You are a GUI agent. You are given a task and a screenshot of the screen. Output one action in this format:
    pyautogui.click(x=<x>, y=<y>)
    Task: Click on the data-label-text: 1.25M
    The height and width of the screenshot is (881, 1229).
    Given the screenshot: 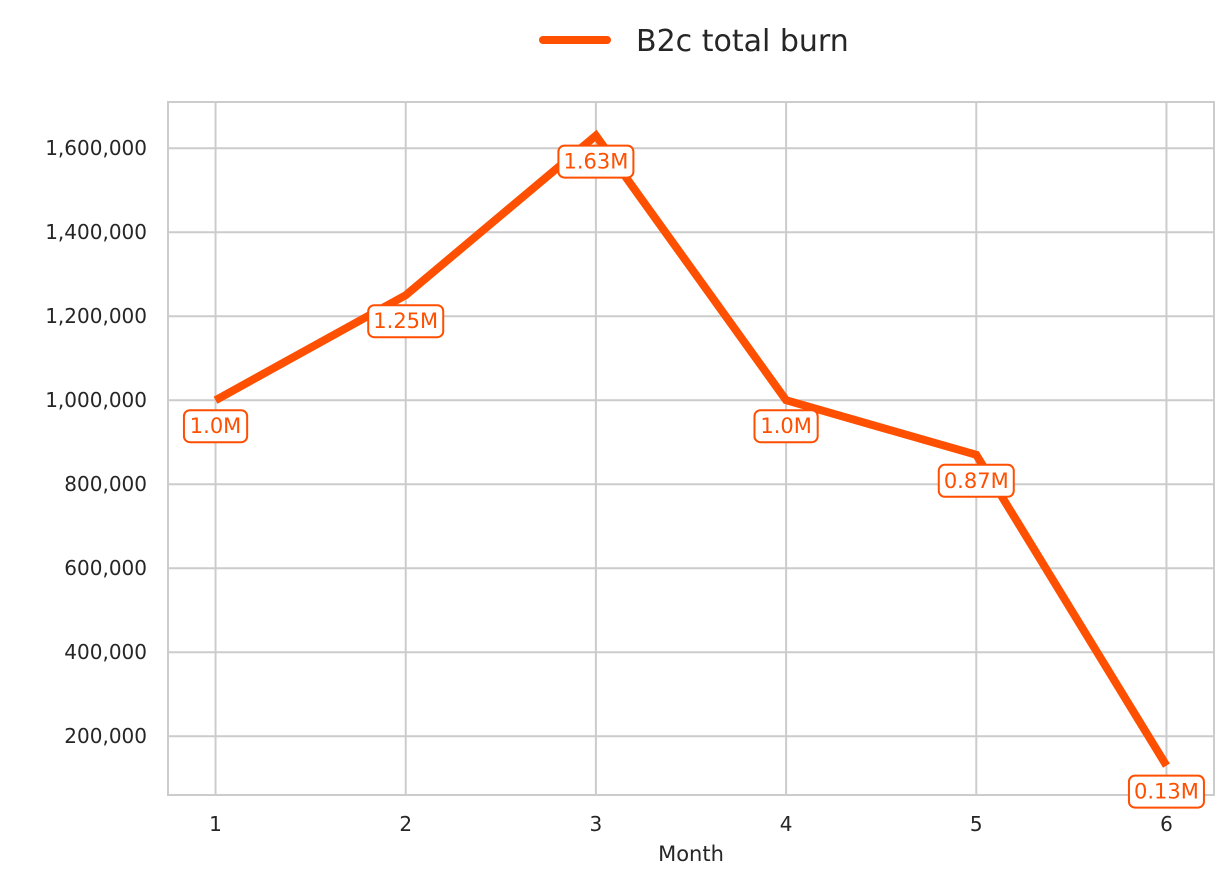 What is the action you would take?
    pyautogui.click(x=405, y=321)
    